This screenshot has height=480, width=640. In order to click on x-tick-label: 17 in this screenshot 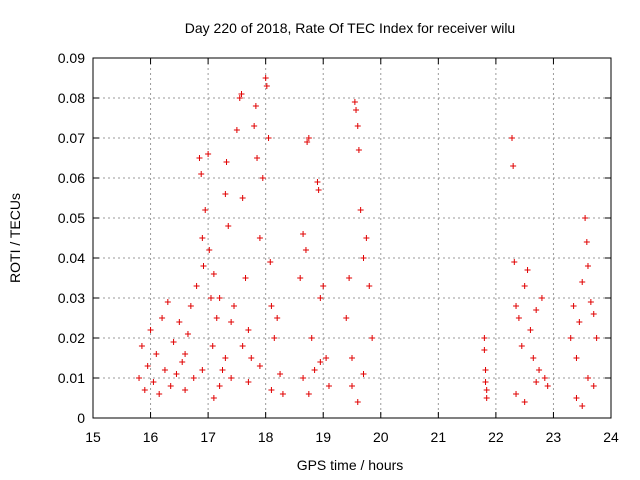, I will do `click(208, 437)`.